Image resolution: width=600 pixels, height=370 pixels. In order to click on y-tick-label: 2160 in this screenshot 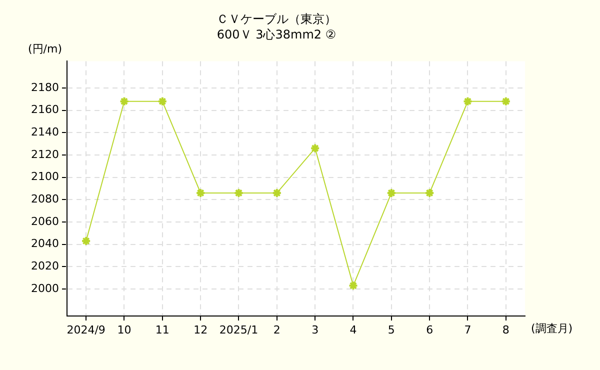, I will do `click(44, 109)`.